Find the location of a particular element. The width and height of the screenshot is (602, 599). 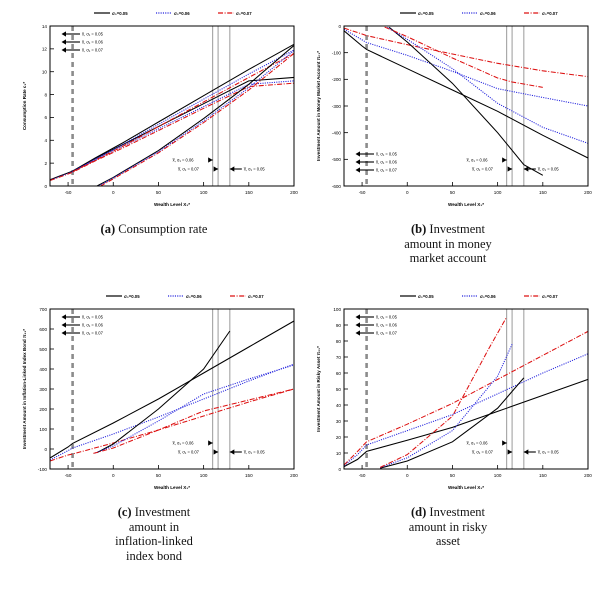

y-tick-label: -100 is located at coordinates (337, 52).